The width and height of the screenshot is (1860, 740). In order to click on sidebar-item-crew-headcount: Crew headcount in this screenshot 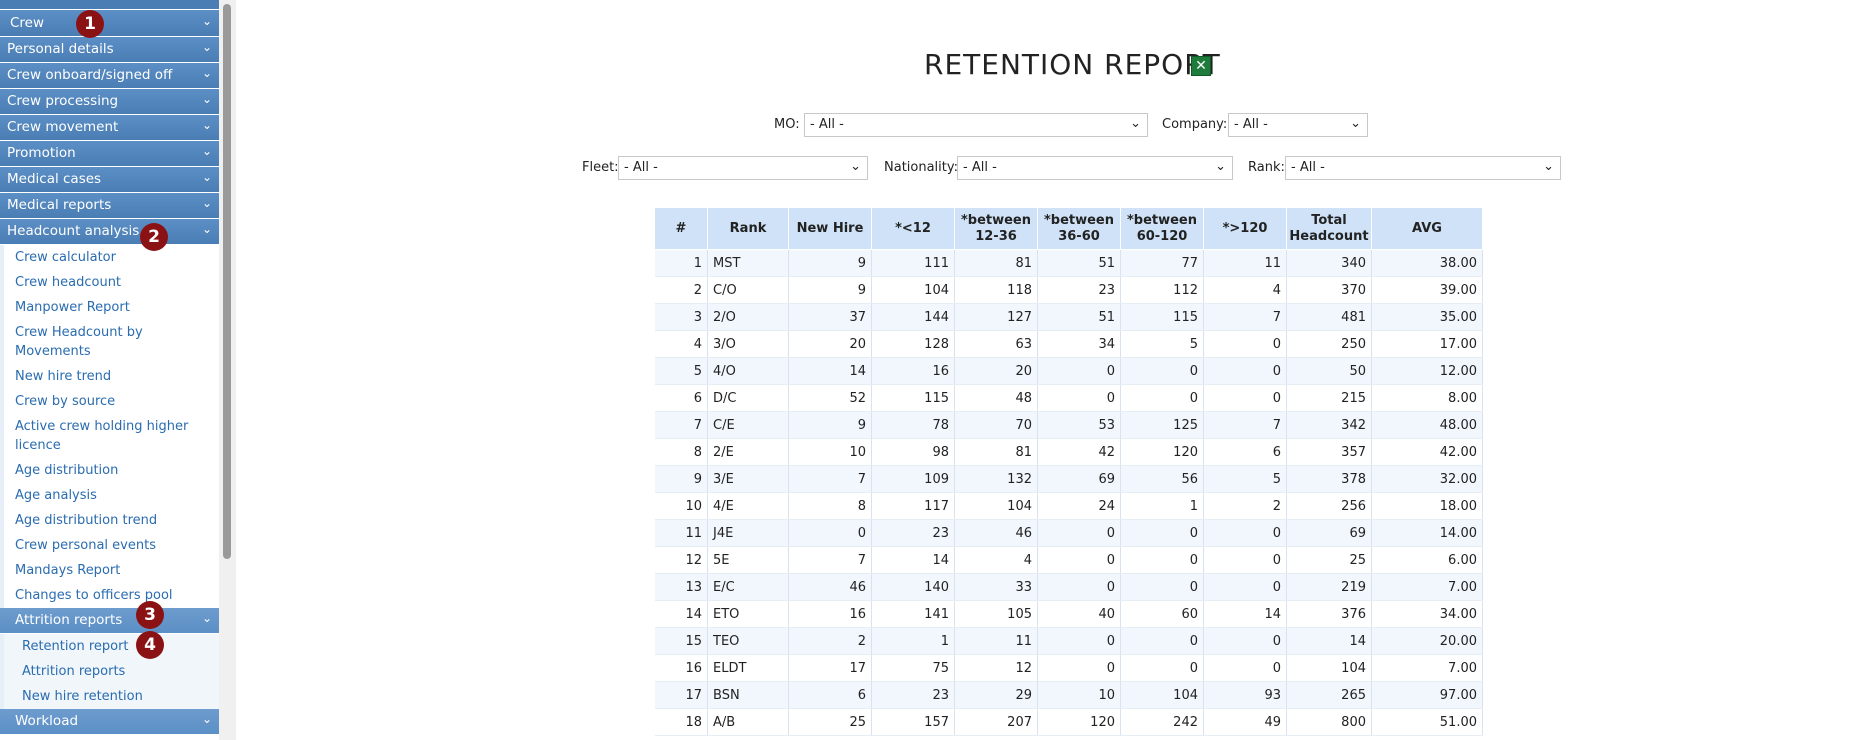, I will do `click(109, 282)`.